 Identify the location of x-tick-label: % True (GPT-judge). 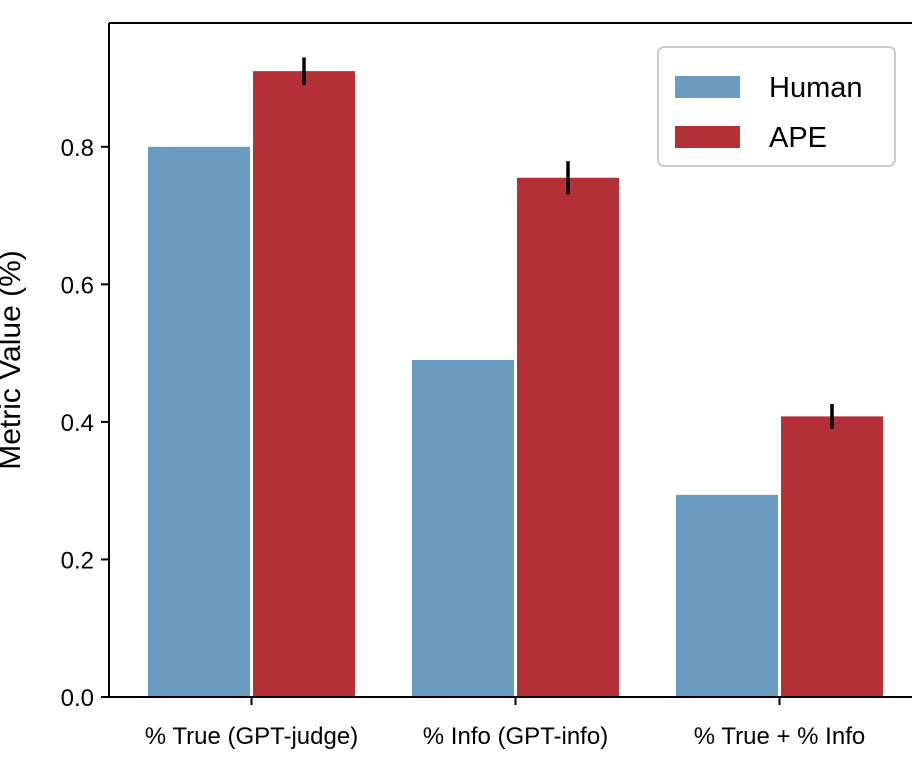
(251, 736).